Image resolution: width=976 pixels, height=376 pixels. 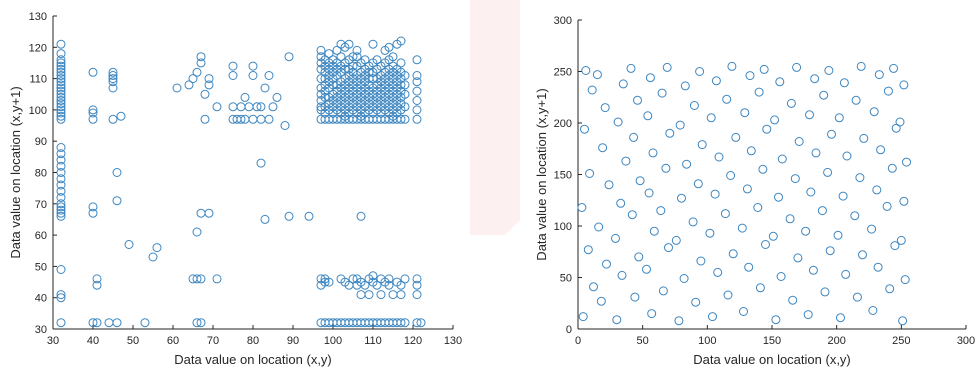 I want to click on x-tick-label: 30, so click(x=53, y=341).